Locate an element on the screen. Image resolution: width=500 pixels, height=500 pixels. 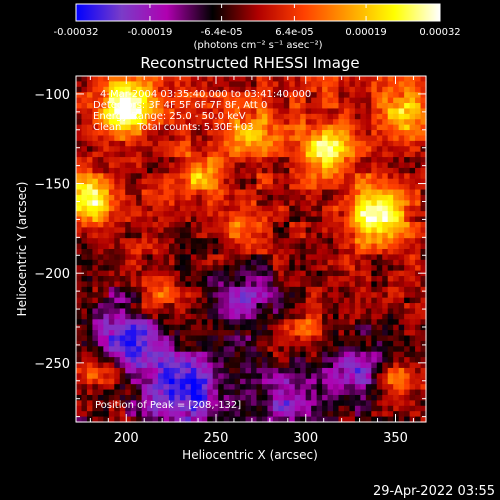
x-tick-label: 200 is located at coordinates (126, 438).